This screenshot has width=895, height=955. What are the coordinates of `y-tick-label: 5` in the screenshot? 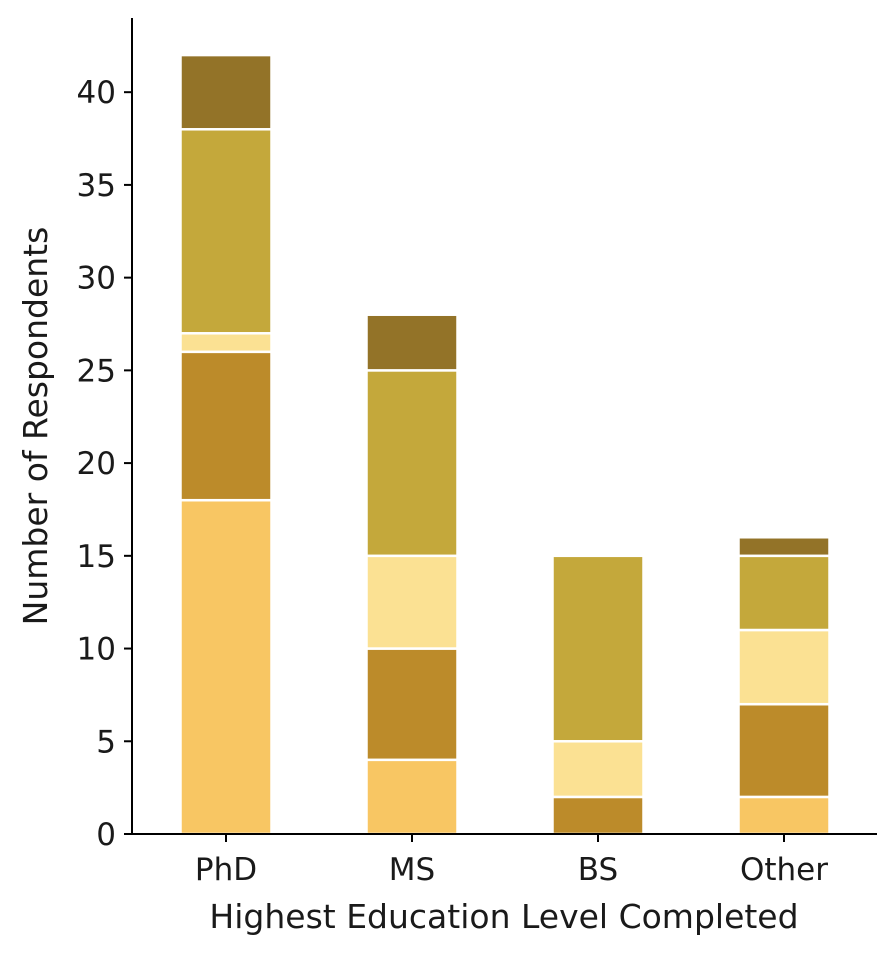 It's located at (106, 742).